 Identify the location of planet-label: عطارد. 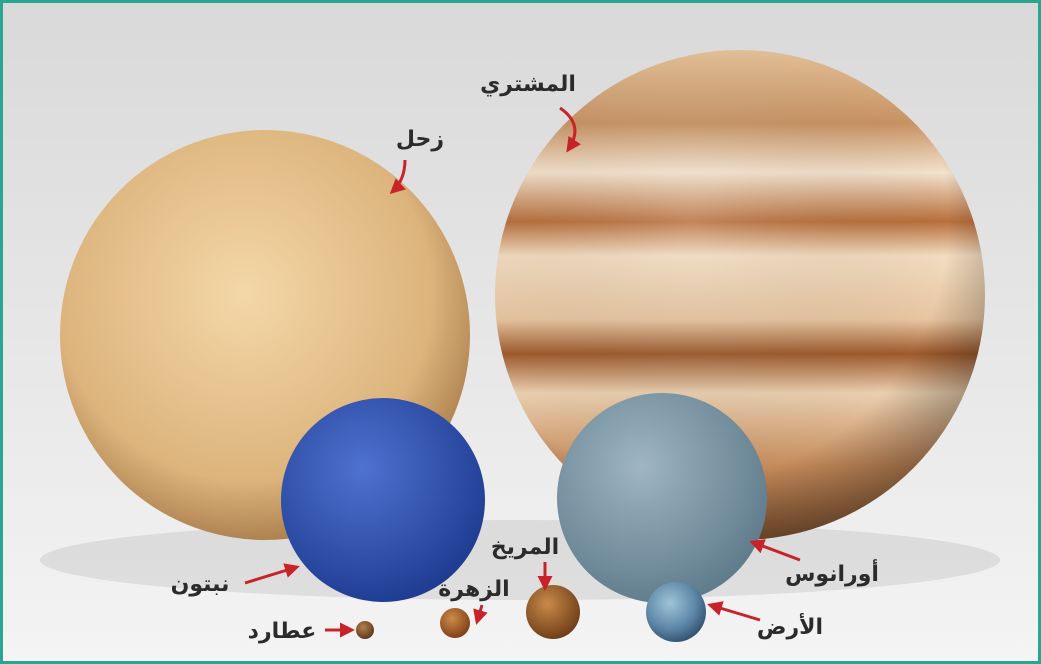
(282, 631).